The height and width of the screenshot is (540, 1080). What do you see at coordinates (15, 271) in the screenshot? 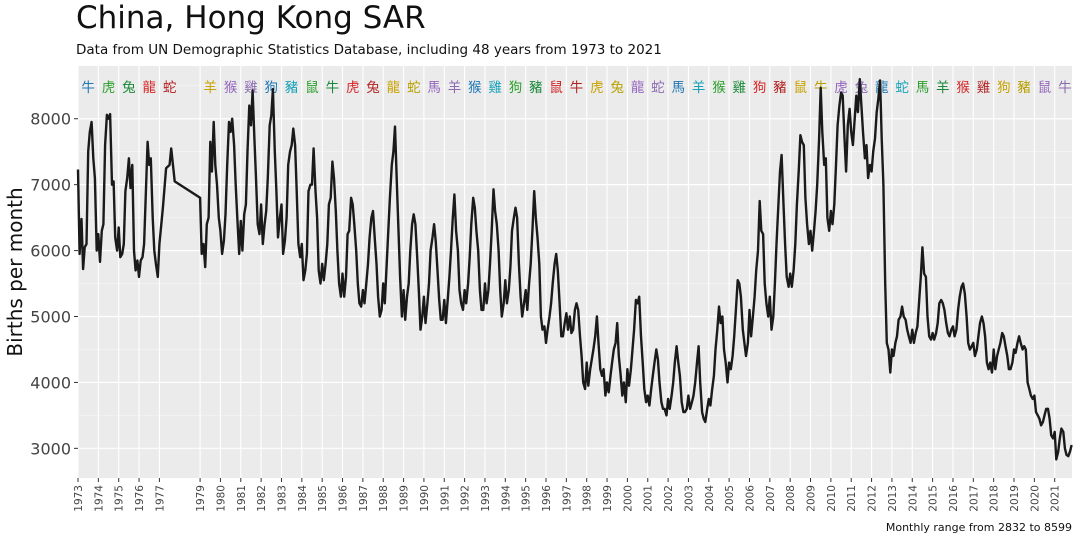
I see `y-axis-label: Births per month` at bounding box center [15, 271].